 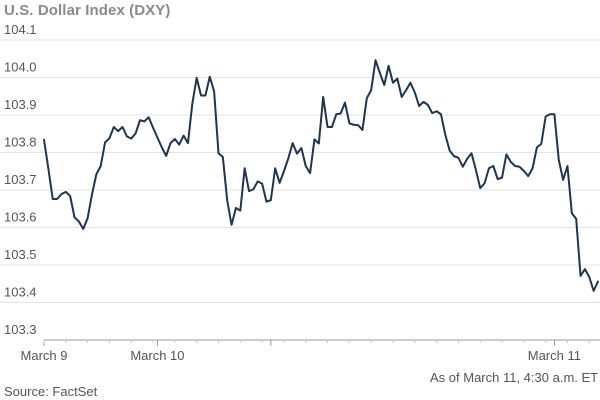 What do you see at coordinates (20, 67) in the screenshot?
I see `y-tick-label: 104.0` at bounding box center [20, 67].